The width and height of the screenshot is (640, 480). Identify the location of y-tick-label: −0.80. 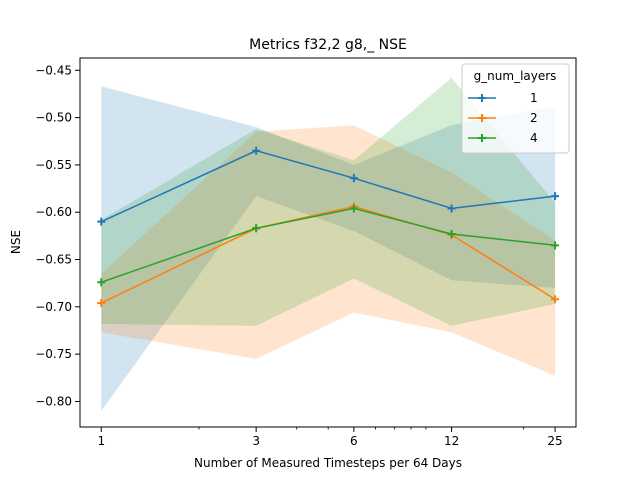
(53, 401).